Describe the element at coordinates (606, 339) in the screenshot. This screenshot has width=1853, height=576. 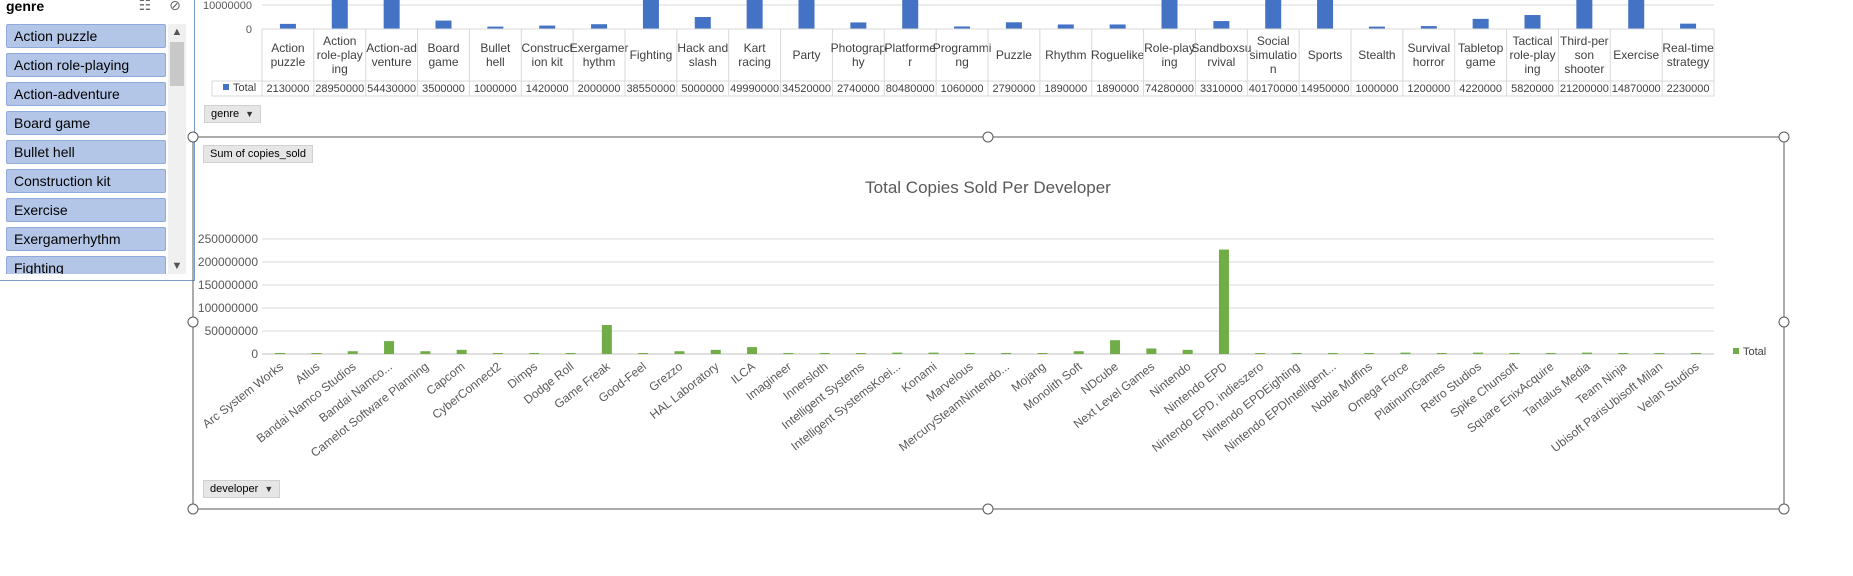
I see `developer-bar-game-freak` at that location.